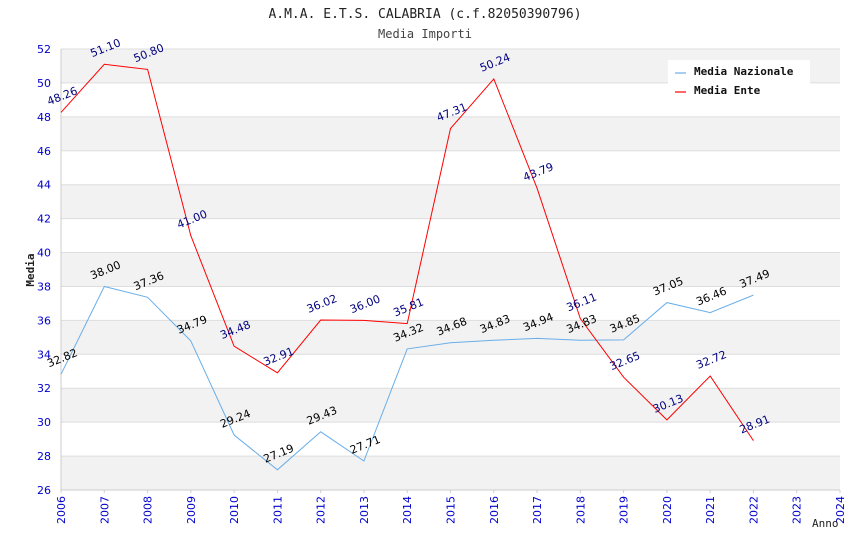 The width and height of the screenshot is (850, 550). I want to click on y-tick-label: 30, so click(44, 422).